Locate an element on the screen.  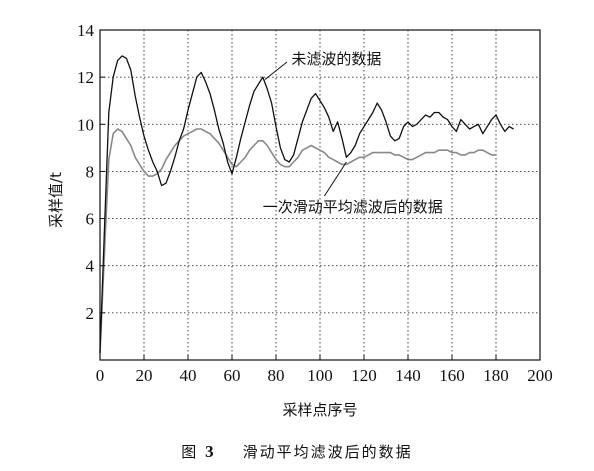
x-tick-label: 40 is located at coordinates (188, 375).